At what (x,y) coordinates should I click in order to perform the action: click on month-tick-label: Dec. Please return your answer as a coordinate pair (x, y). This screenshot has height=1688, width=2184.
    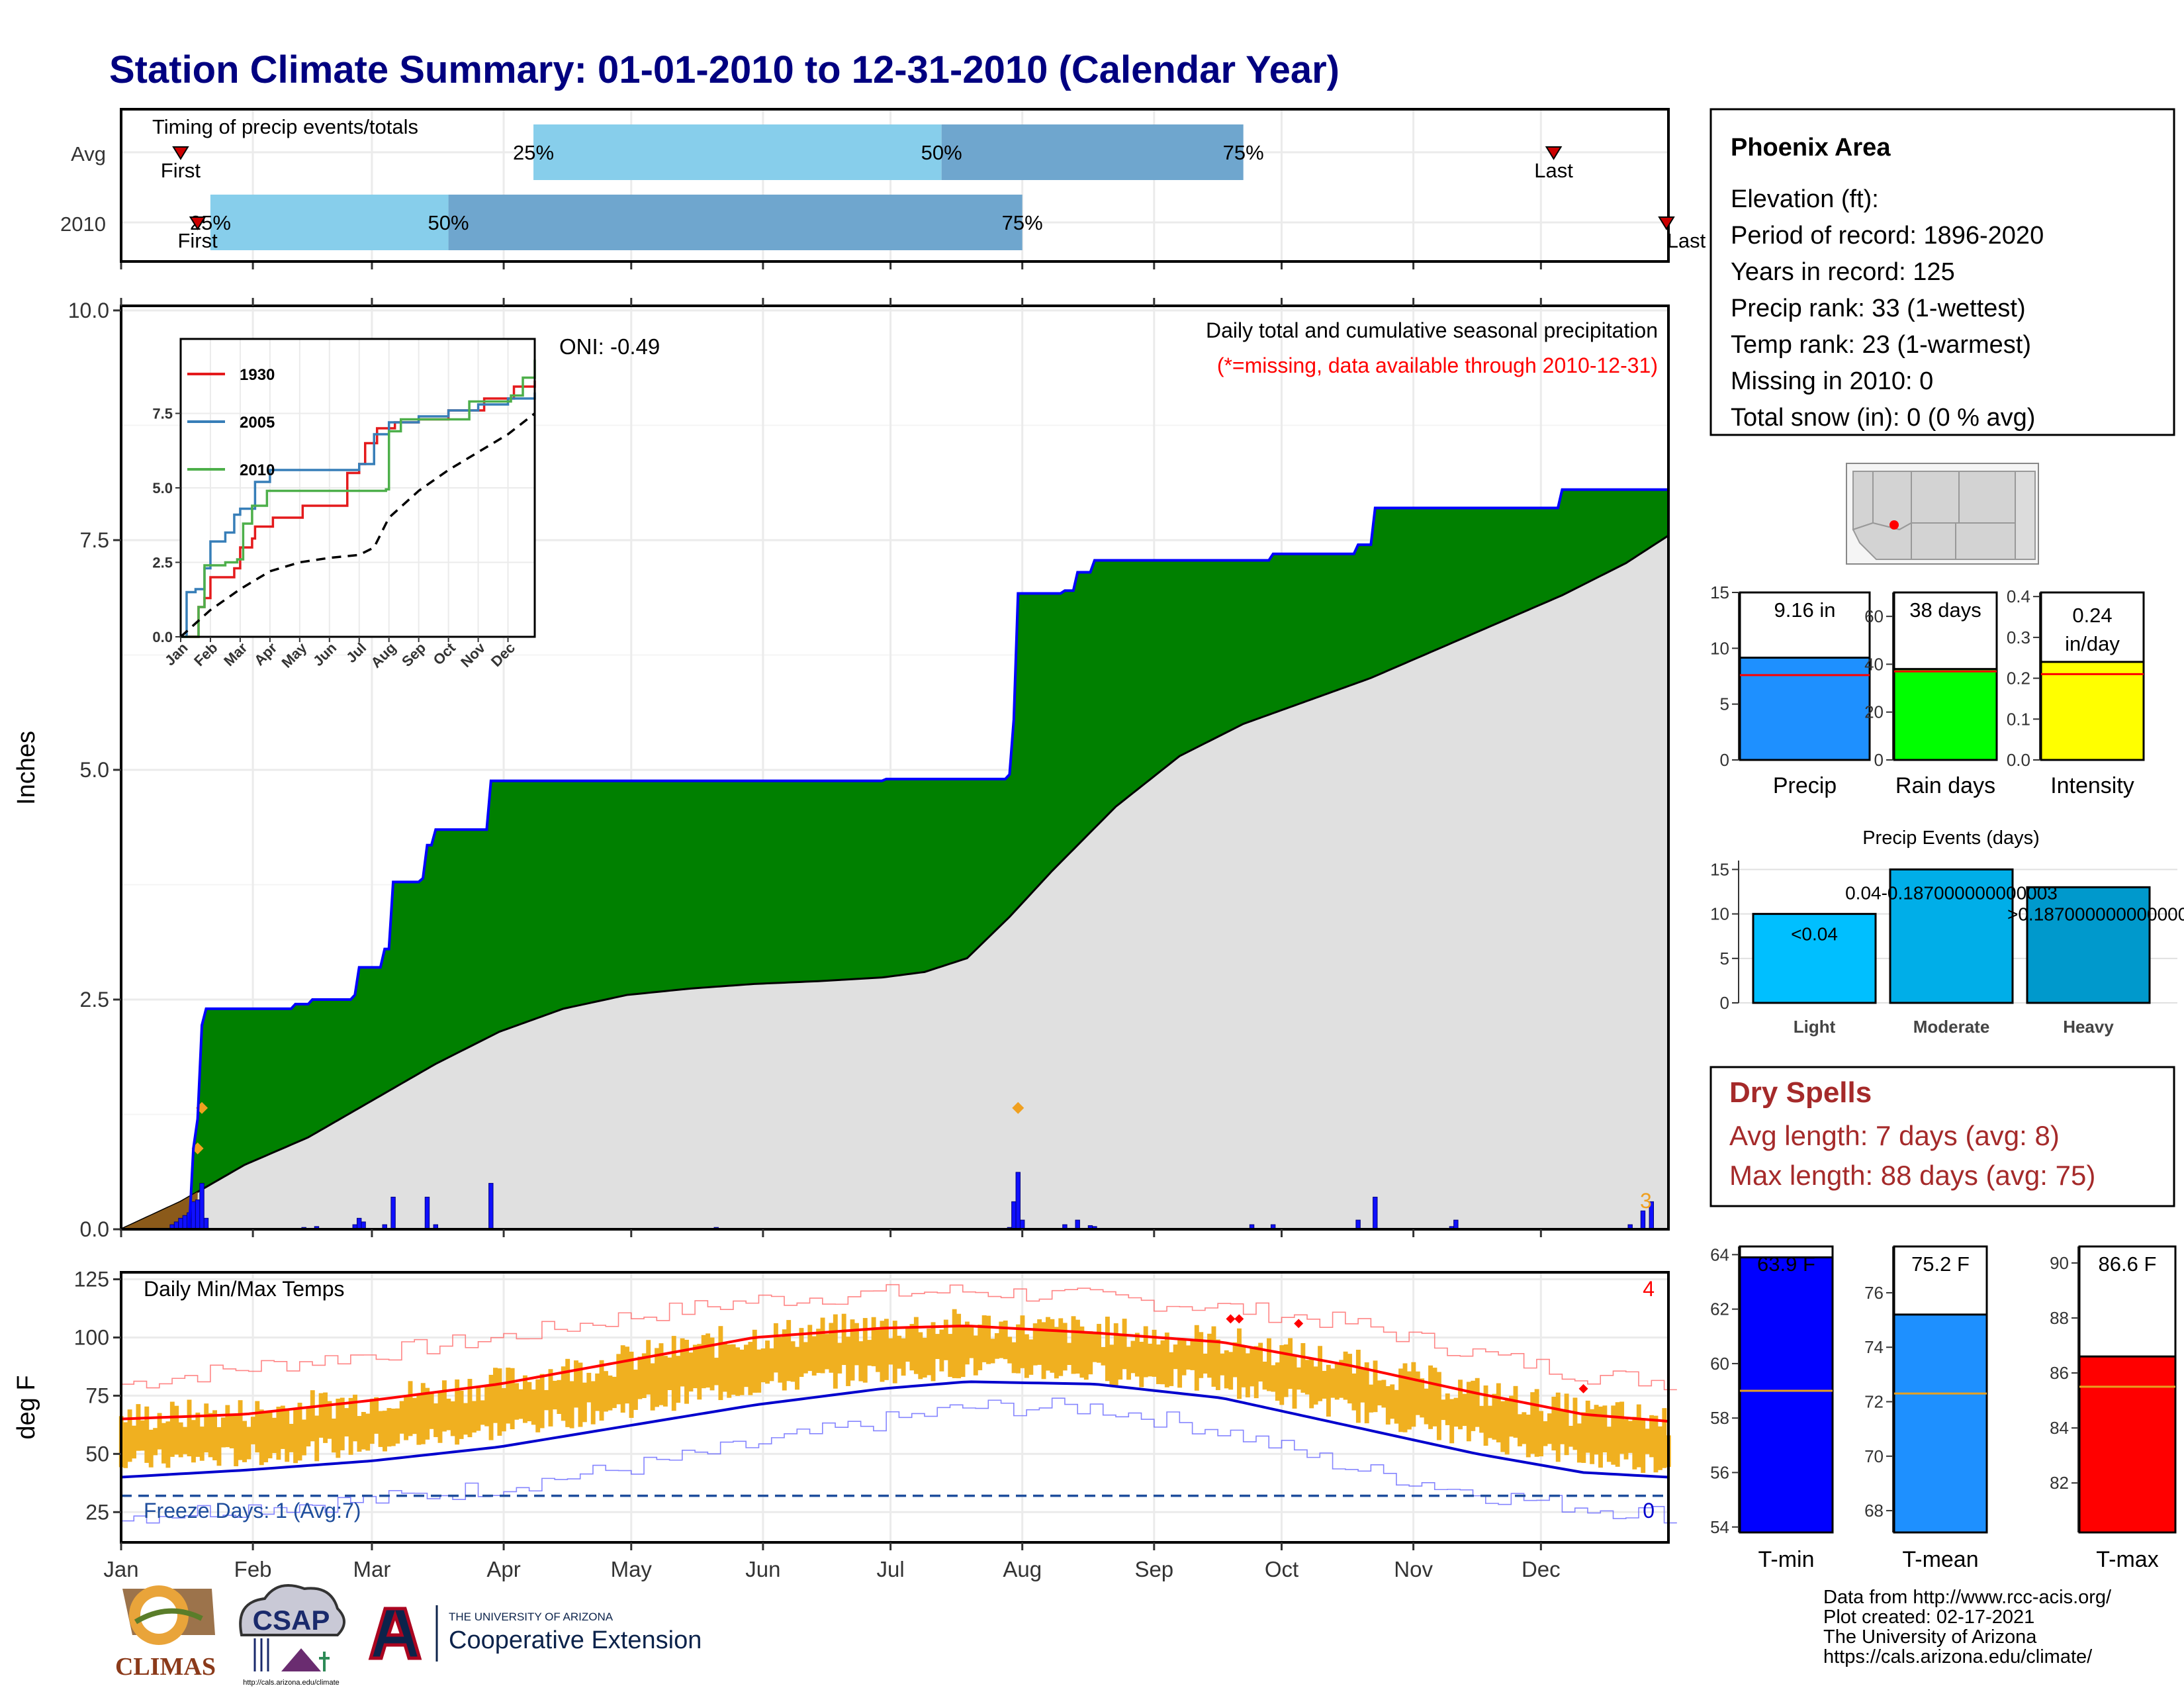
    Looking at the image, I should click on (1541, 1569).